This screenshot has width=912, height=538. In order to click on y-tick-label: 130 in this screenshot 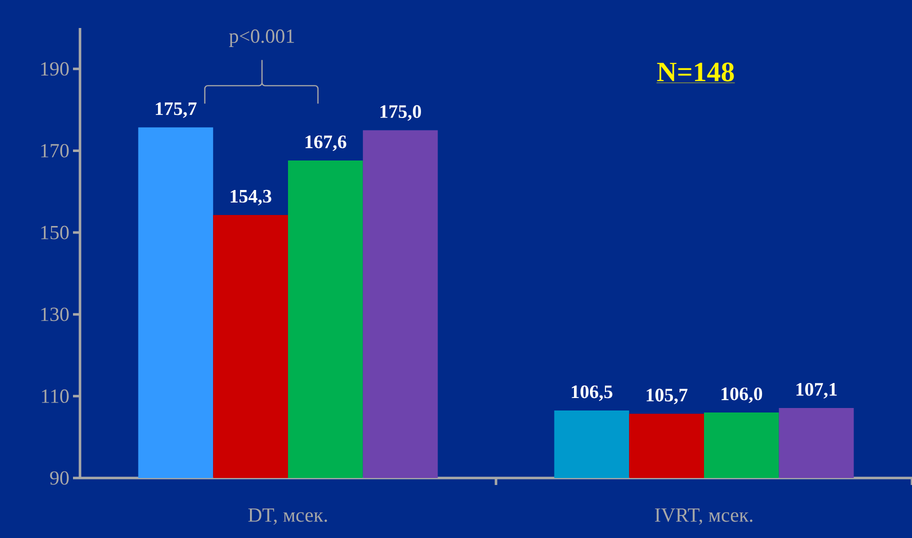, I will do `click(55, 315)`.